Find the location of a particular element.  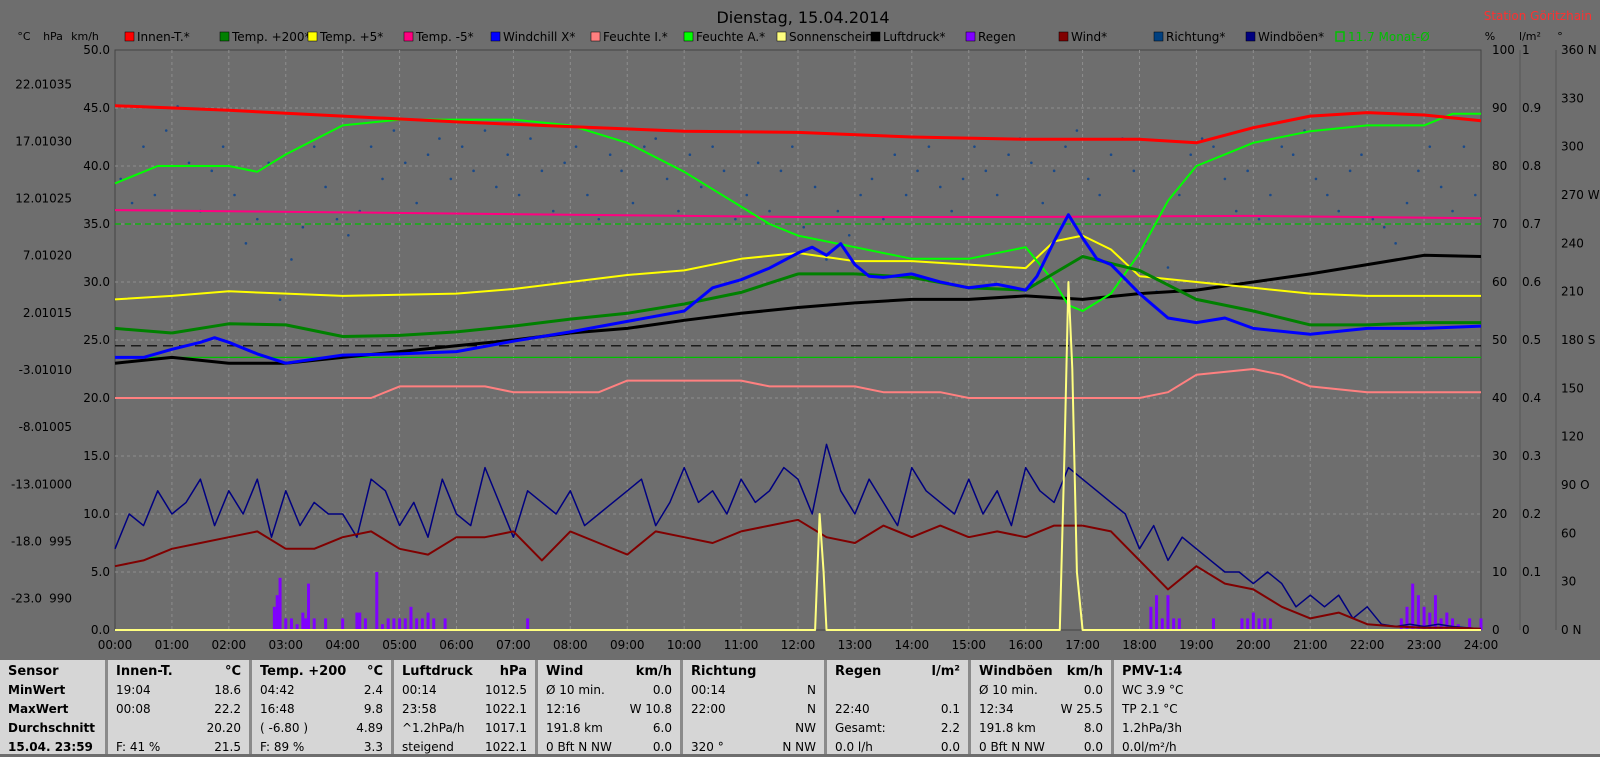

luftdruck-unit: hPa is located at coordinates (513, 671).